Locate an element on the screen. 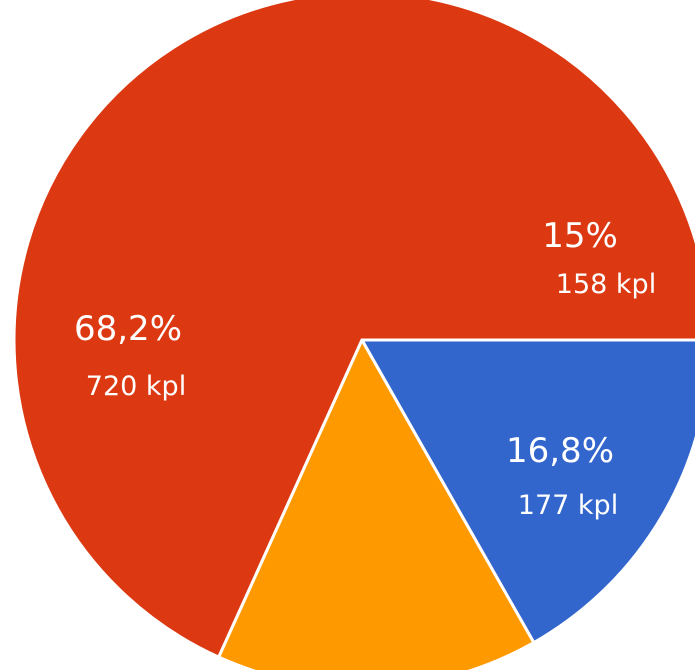  slice-count-label-0: 720 kpl is located at coordinates (136, 386).